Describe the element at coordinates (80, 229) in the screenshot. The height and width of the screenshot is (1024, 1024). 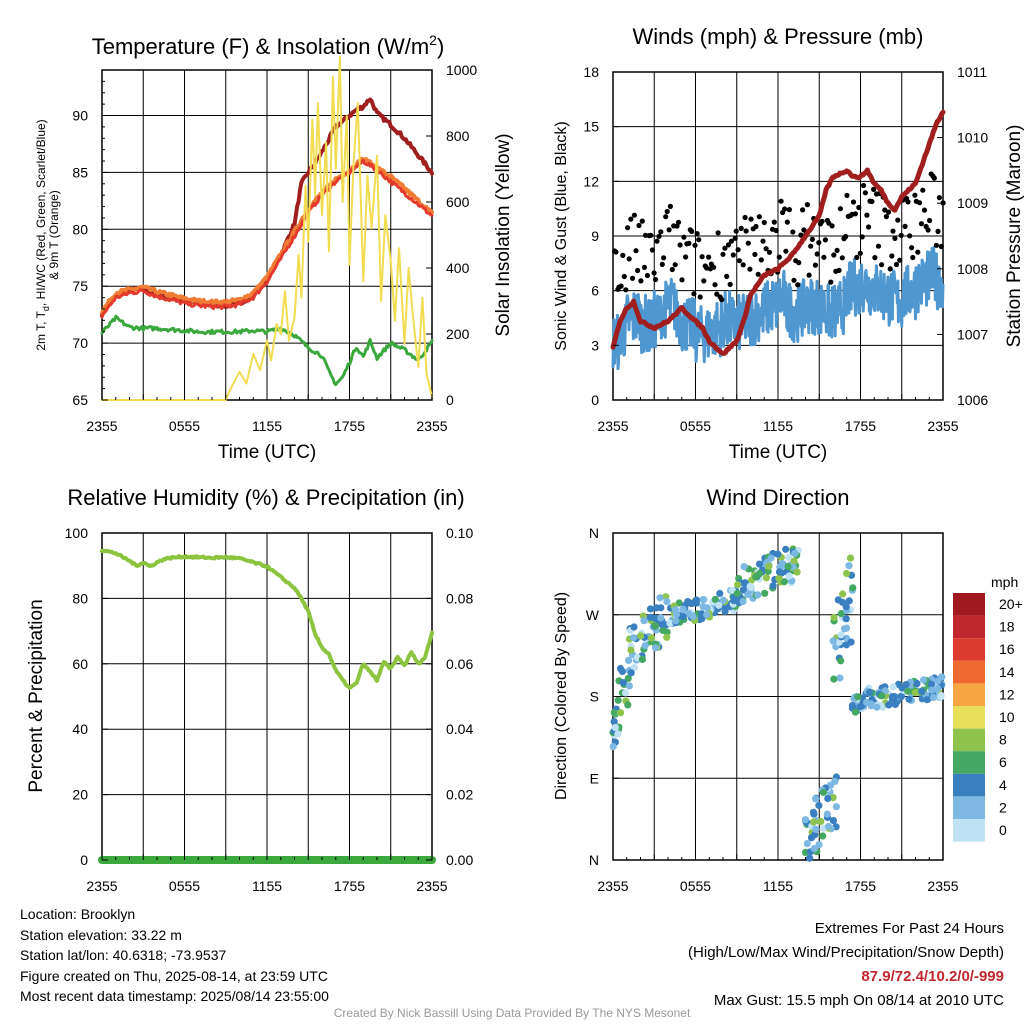
I see `temp-ytick-label-left: 80` at that location.